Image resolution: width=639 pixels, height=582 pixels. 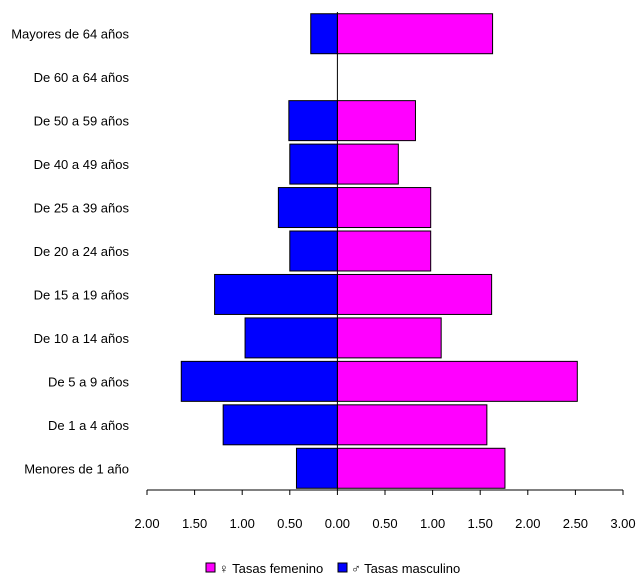 What do you see at coordinates (291, 338) in the screenshot?
I see `bar-male-de-10-a-14-anos` at bounding box center [291, 338].